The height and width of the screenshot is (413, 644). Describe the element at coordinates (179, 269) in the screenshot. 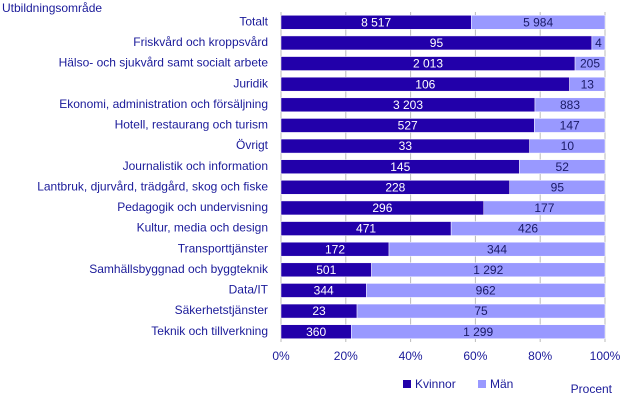

I see `y-tick-label: Samhällsbyggnad och byggteknik` at that location.